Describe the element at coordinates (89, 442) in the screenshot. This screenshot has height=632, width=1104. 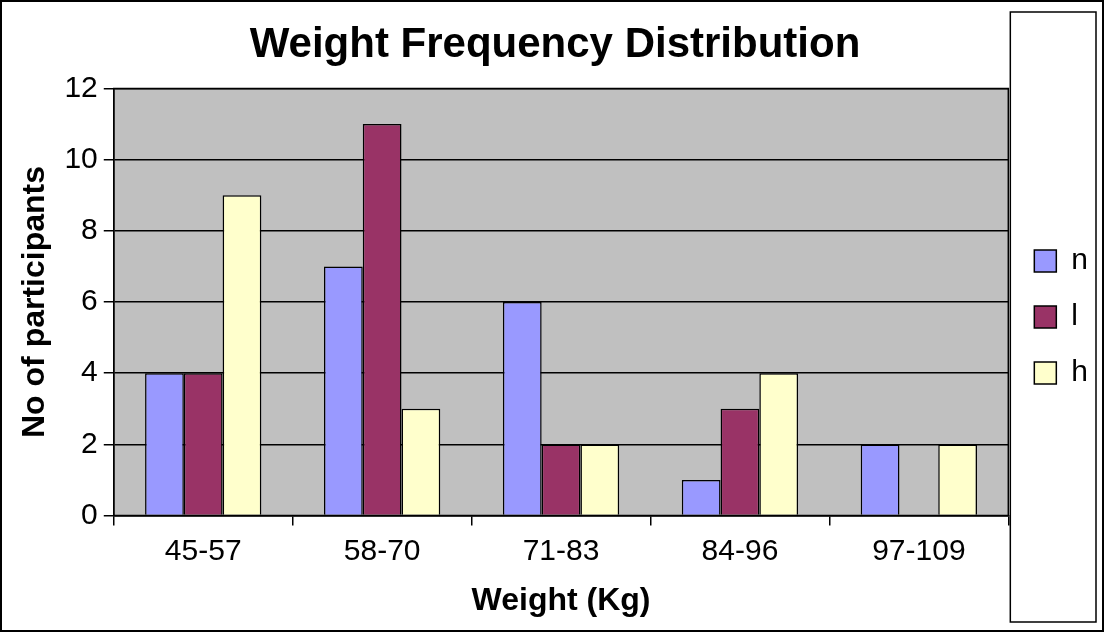
I see `y-tick-label: 2` at that location.